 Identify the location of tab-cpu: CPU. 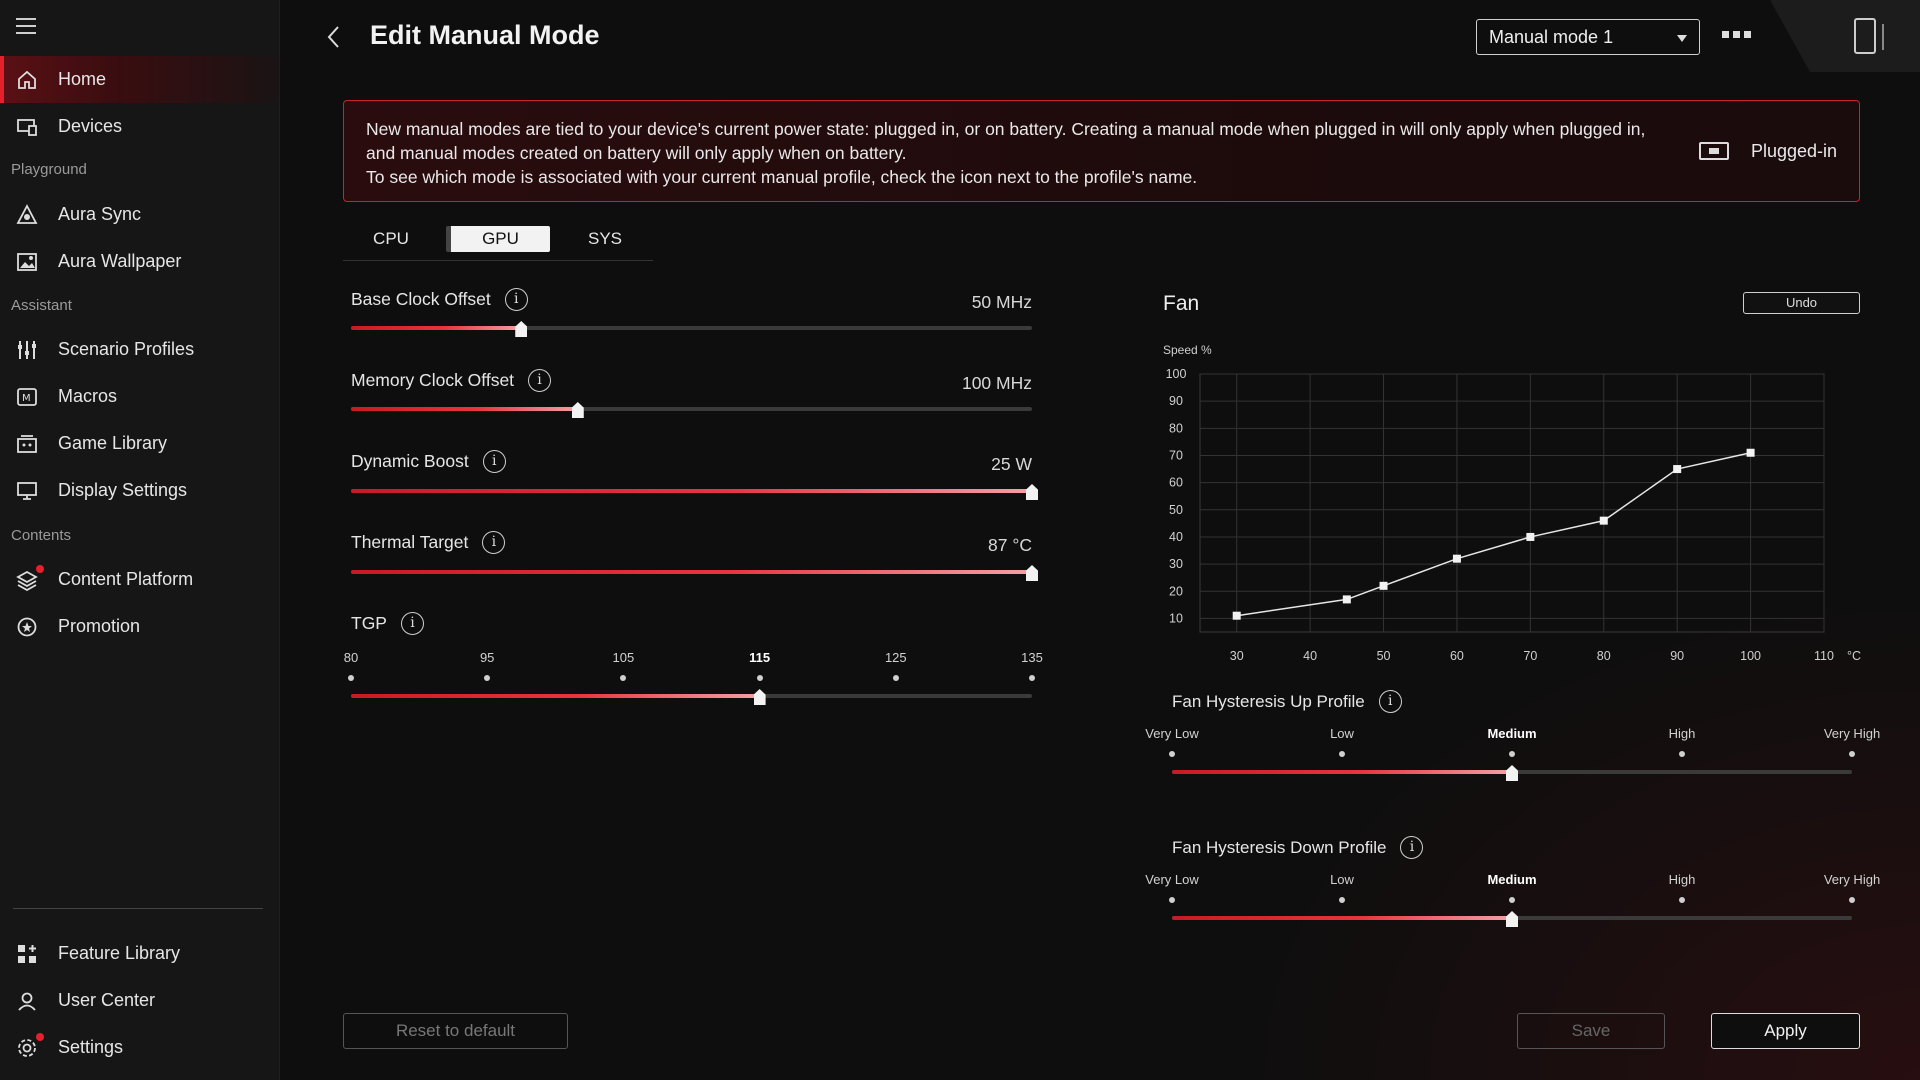
(391, 238).